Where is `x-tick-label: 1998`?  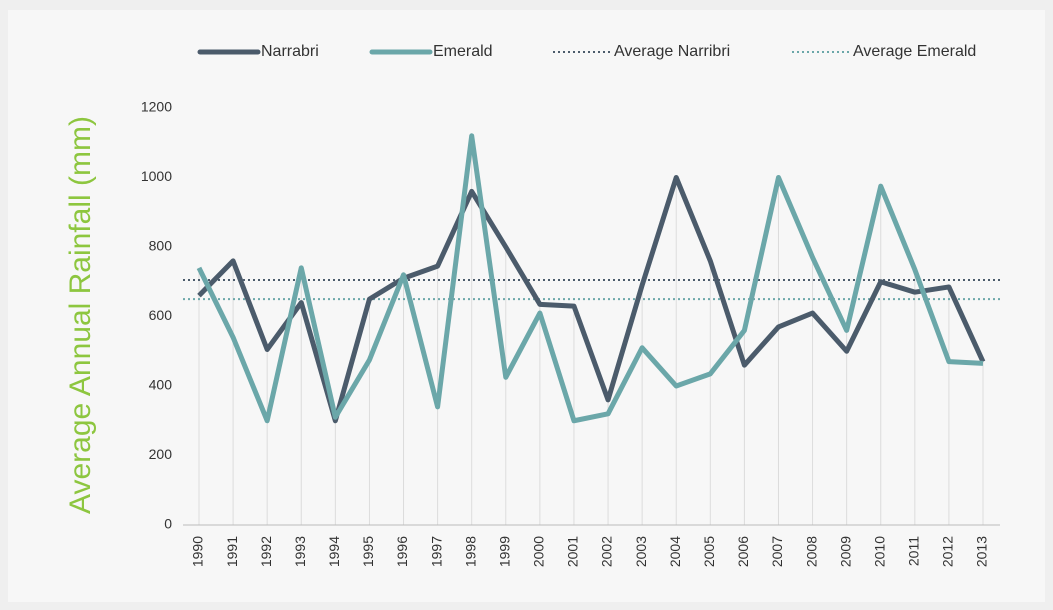
x-tick-label: 1998 is located at coordinates (470, 551).